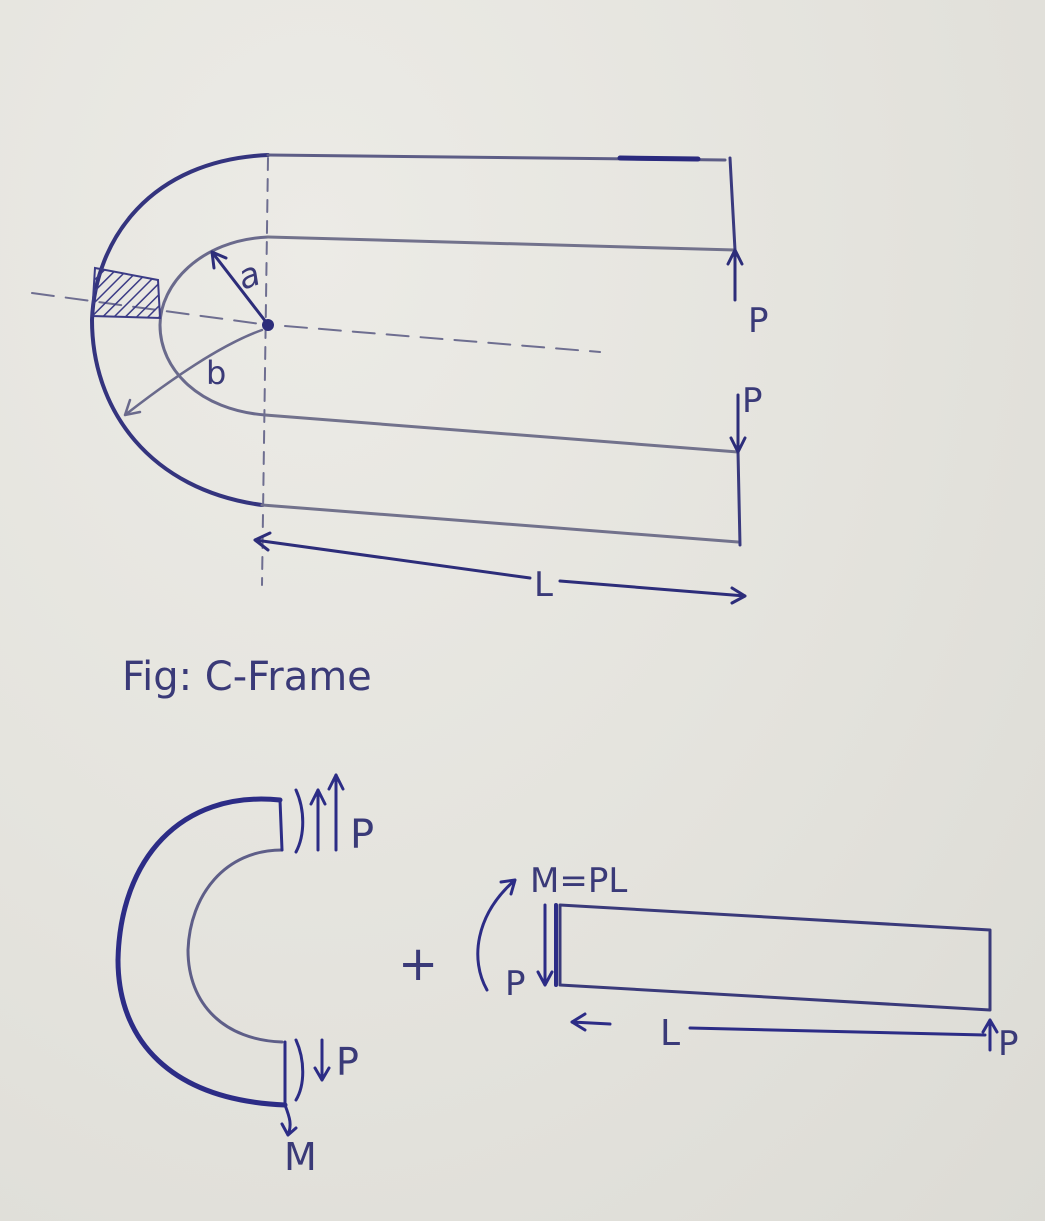 The width and height of the screenshot is (1045, 1221). What do you see at coordinates (247, 677) in the screenshot?
I see `figure-caption: Fig: C-Frame` at bounding box center [247, 677].